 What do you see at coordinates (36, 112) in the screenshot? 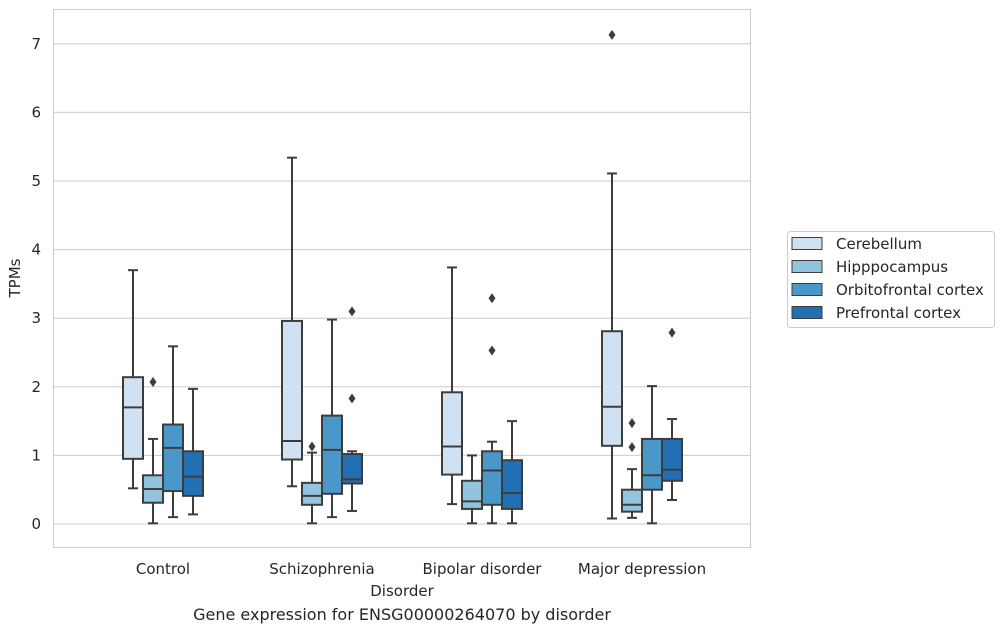
I see `y-tick-label: 6` at bounding box center [36, 112].